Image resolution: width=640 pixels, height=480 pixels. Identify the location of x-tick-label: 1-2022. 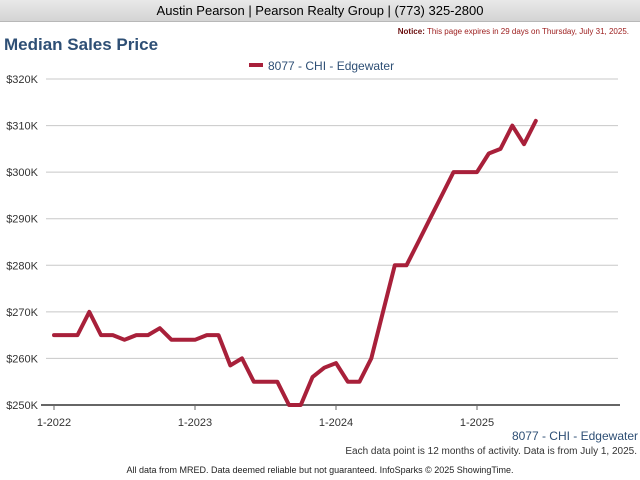
(54, 423).